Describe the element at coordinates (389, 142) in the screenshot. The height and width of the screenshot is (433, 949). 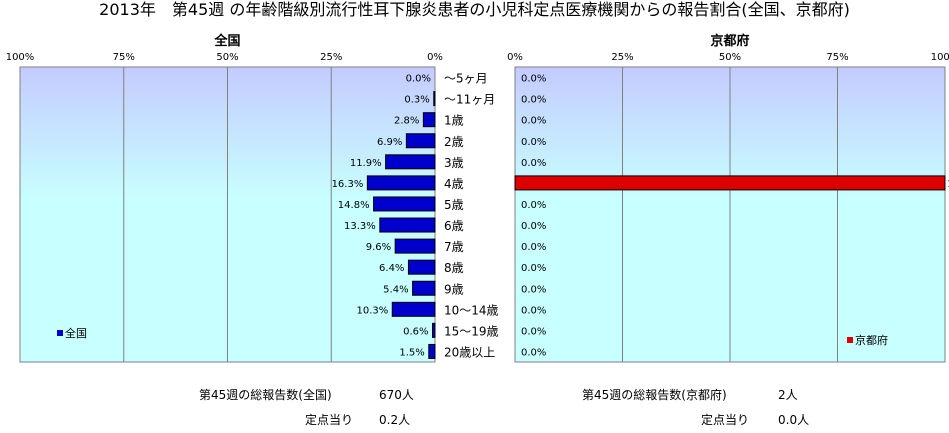
I see `national-value-label: 6.9%` at that location.